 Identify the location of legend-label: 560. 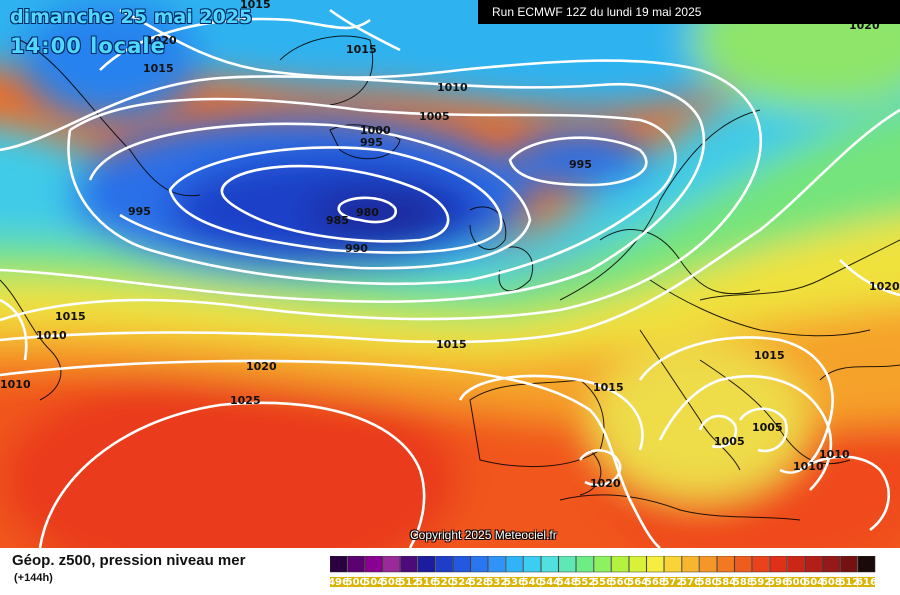
(620, 582).